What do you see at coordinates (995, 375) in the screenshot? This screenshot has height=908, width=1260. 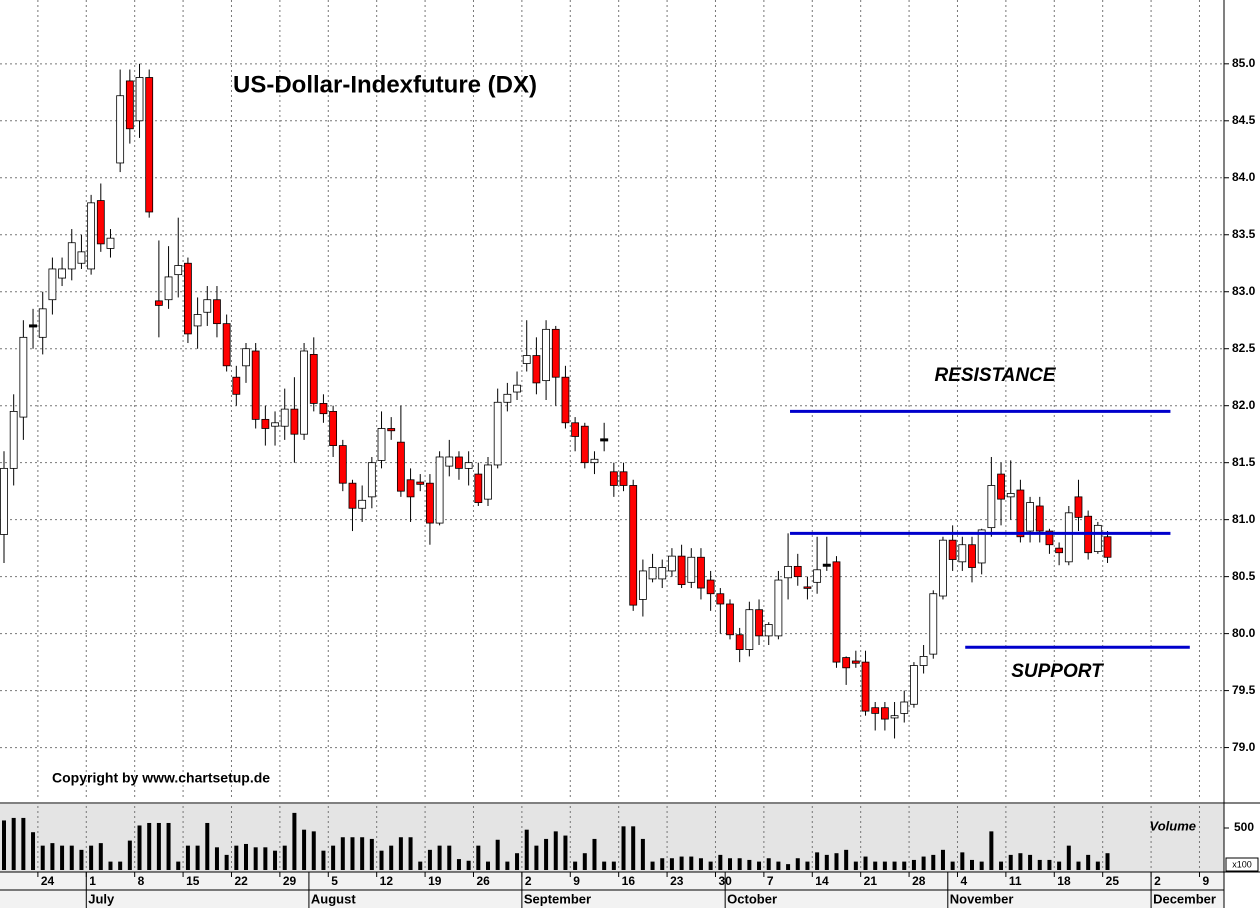 I see `resistance-label: RESISTANCE` at bounding box center [995, 375].